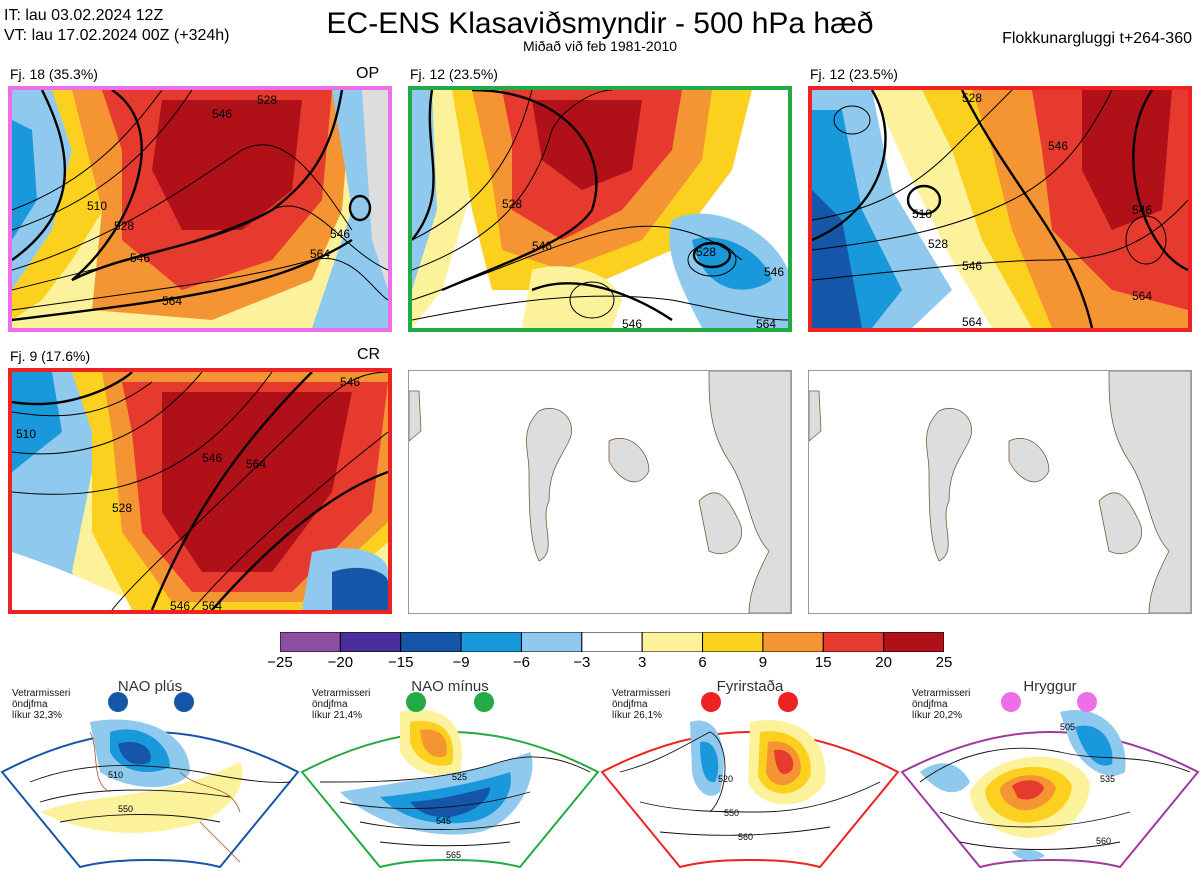 Image resolution: width=1200 pixels, height=877 pixels. I want to click on cluster-map-4: 546 510 546 528 564 546 564, so click(200, 491).